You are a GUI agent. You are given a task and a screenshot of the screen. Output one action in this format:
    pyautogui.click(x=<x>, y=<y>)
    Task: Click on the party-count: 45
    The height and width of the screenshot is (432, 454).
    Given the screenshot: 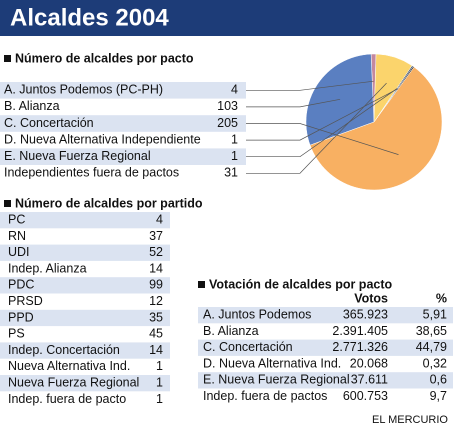 What is the action you would take?
    pyautogui.click(x=156, y=334)
    